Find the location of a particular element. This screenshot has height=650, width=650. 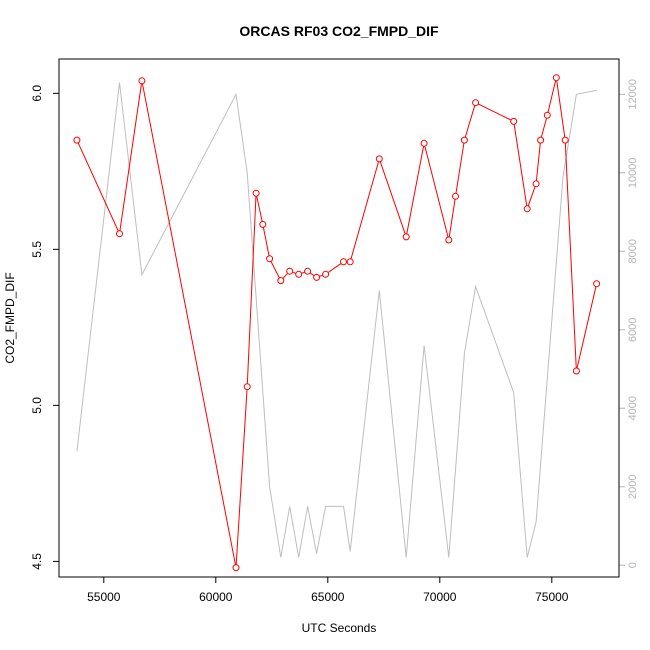

y2-tick-label: 2000 is located at coordinates (633, 487).